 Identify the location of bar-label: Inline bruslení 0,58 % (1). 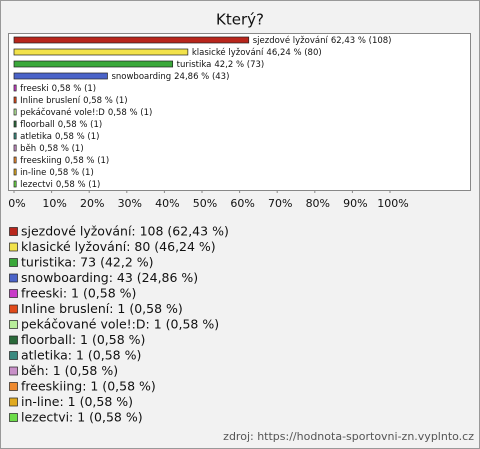
(73, 101).